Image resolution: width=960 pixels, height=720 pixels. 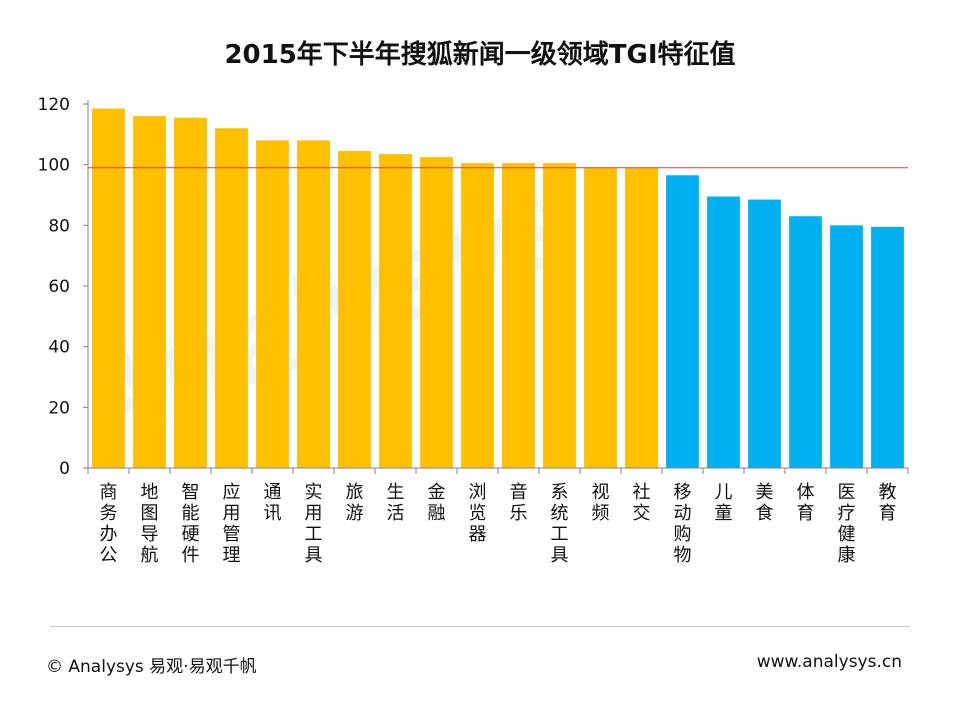 I want to click on x-tick-label: 商务办公, so click(x=109, y=524).